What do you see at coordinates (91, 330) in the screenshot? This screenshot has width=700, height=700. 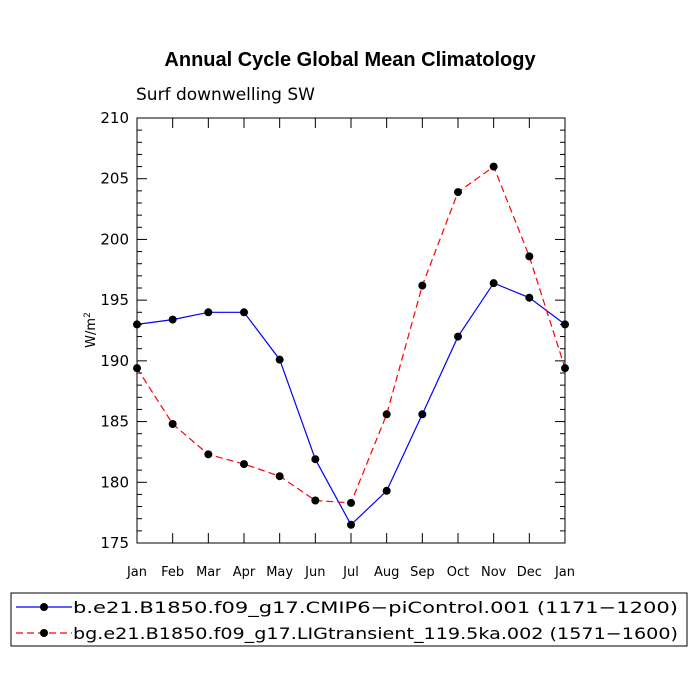 I see `y-axis-label: W/m2` at bounding box center [91, 330].